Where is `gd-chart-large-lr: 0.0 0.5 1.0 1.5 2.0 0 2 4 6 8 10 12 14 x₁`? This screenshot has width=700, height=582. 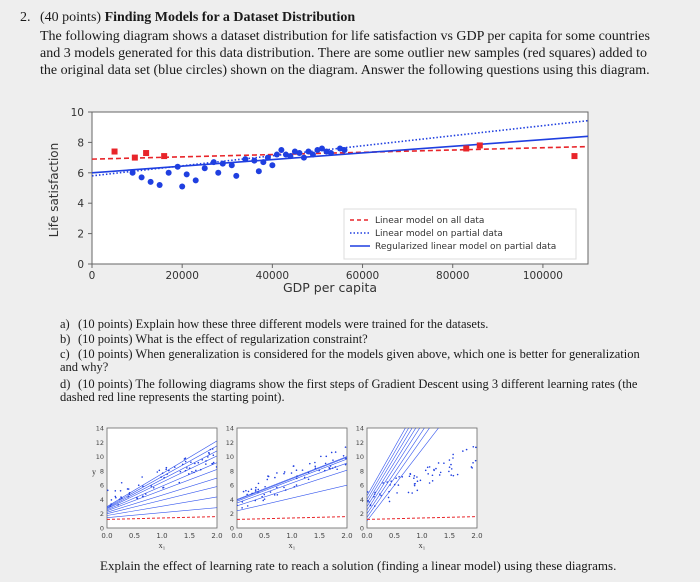
gd-chart-large-lr: 0.0 0.5 1.0 1.5 2.0 0 2 4 6 8 10 12 14 x₁ is located at coordinates (419, 488).